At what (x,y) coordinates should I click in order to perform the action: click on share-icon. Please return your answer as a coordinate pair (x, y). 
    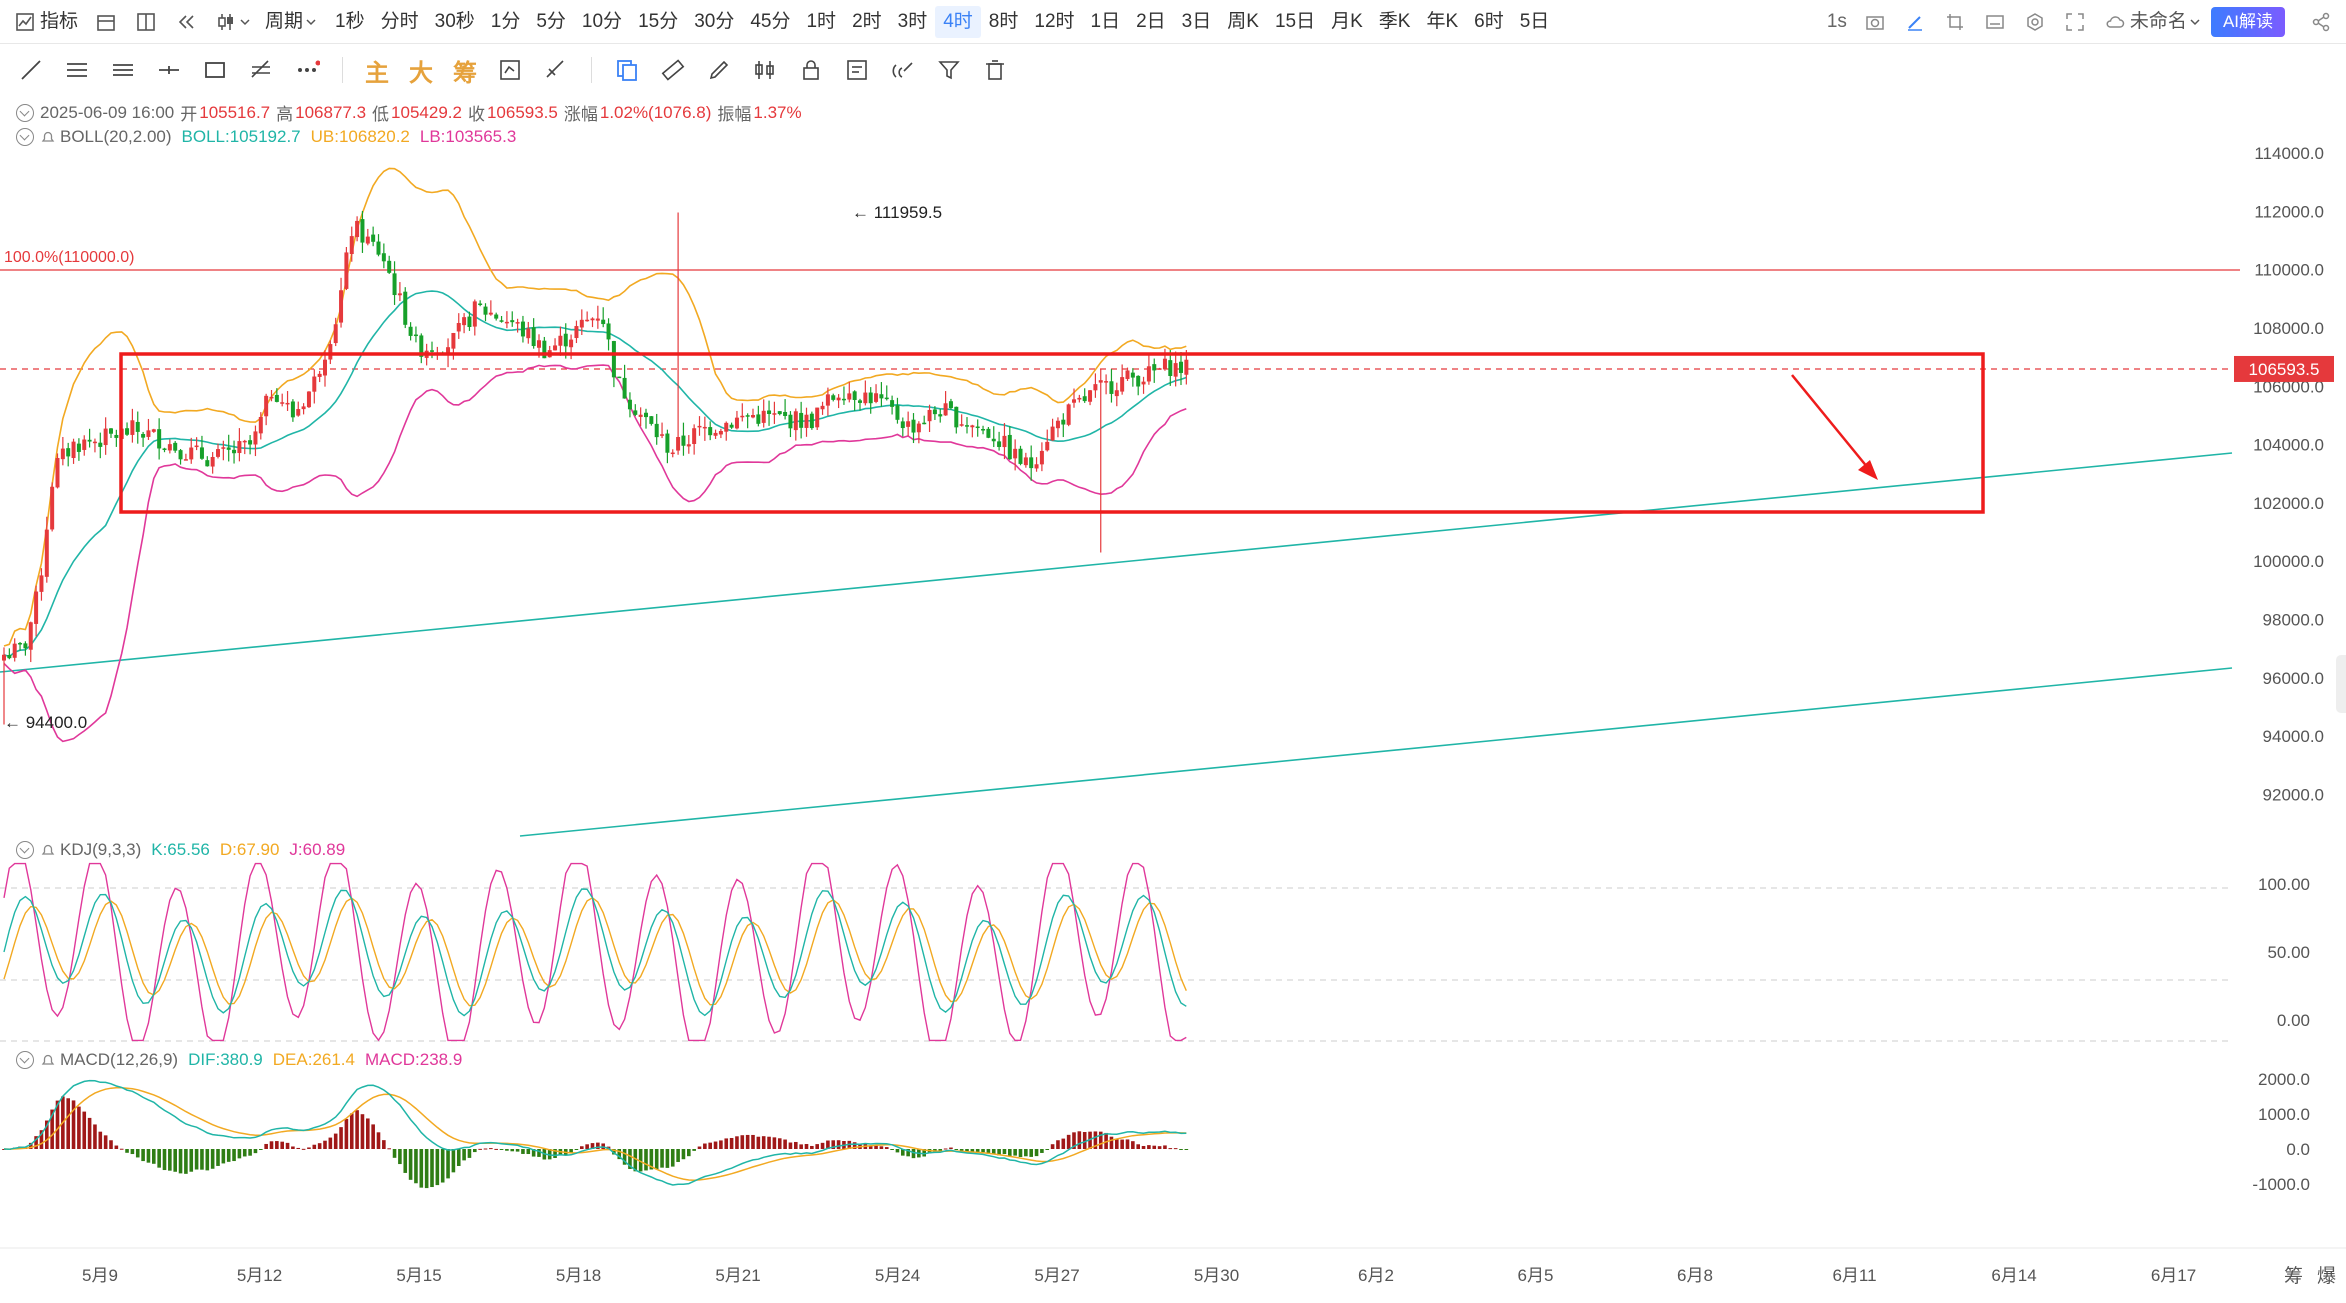
    Looking at the image, I should click on (2321, 22).